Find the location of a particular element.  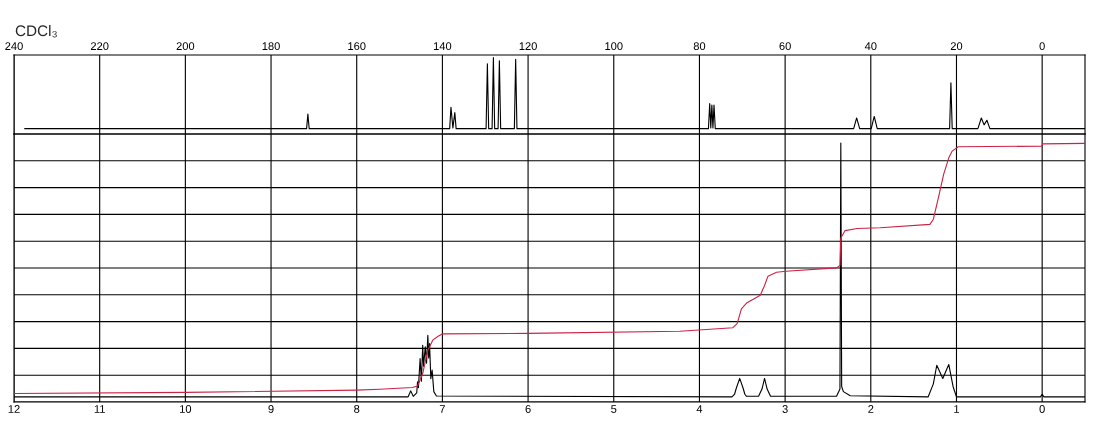

x-tick-label: 140 is located at coordinates (442, 46).